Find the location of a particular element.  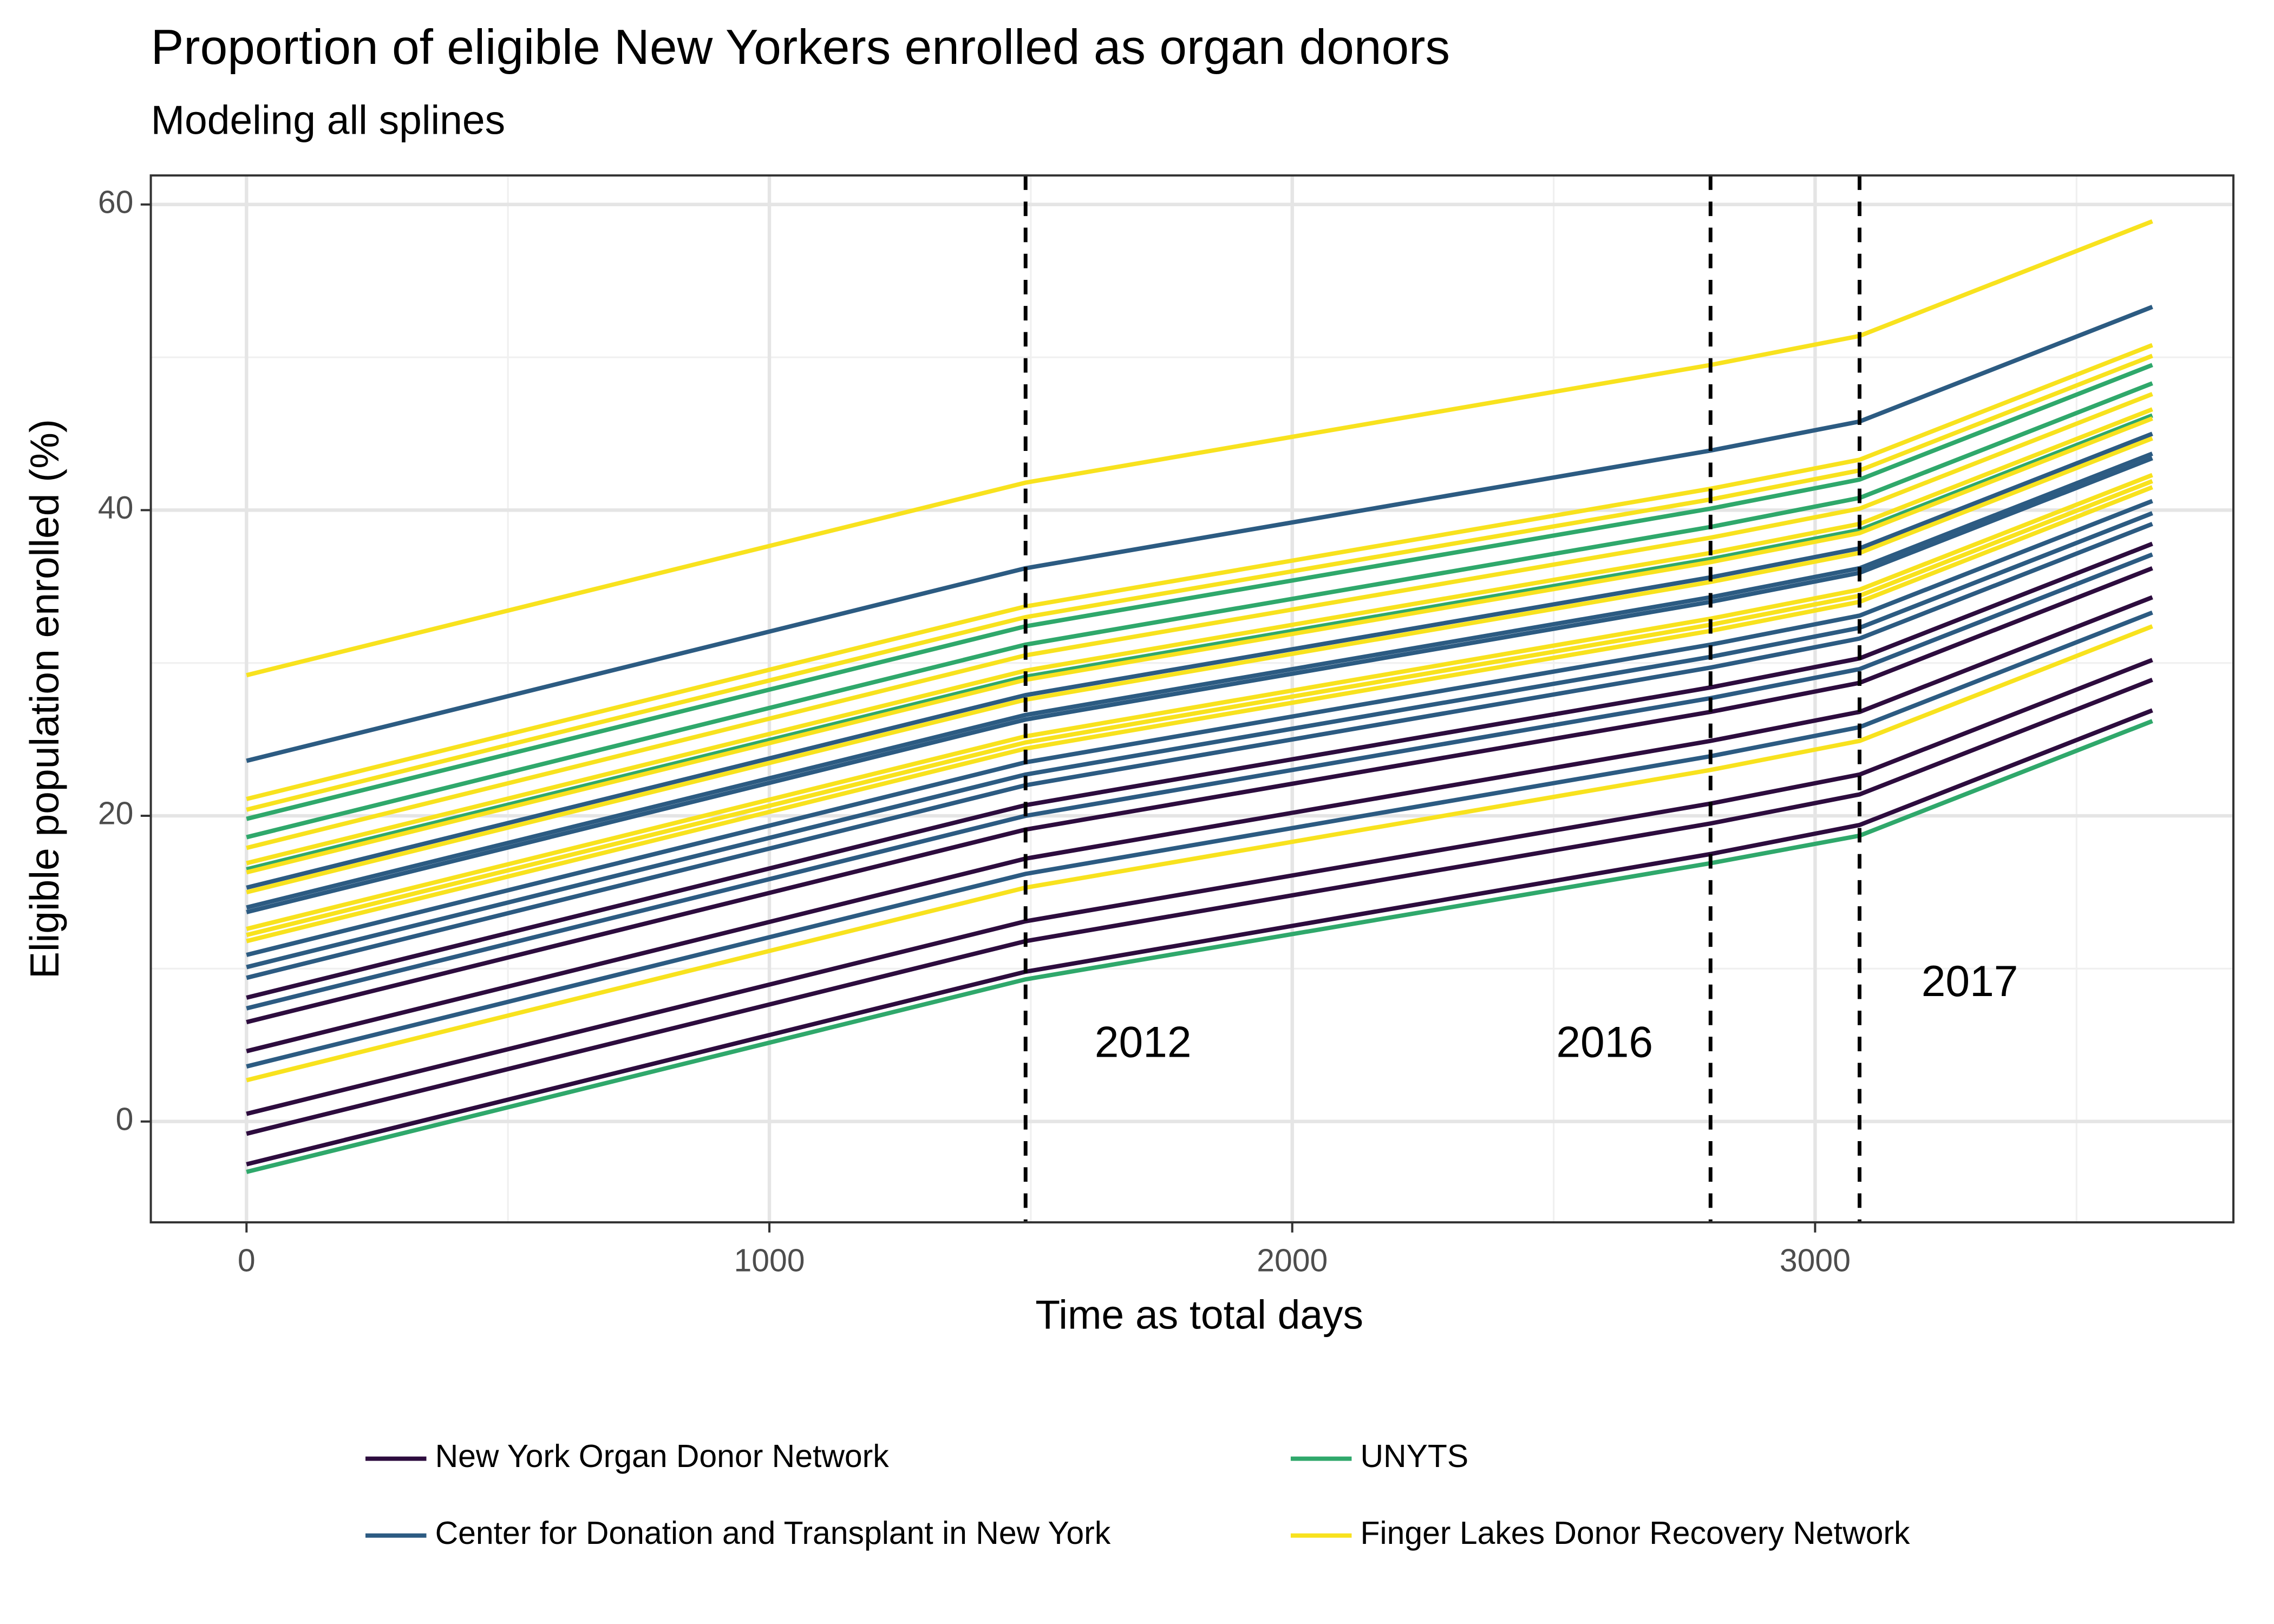

legend-label: New York Organ Donor Network is located at coordinates (663, 1456).